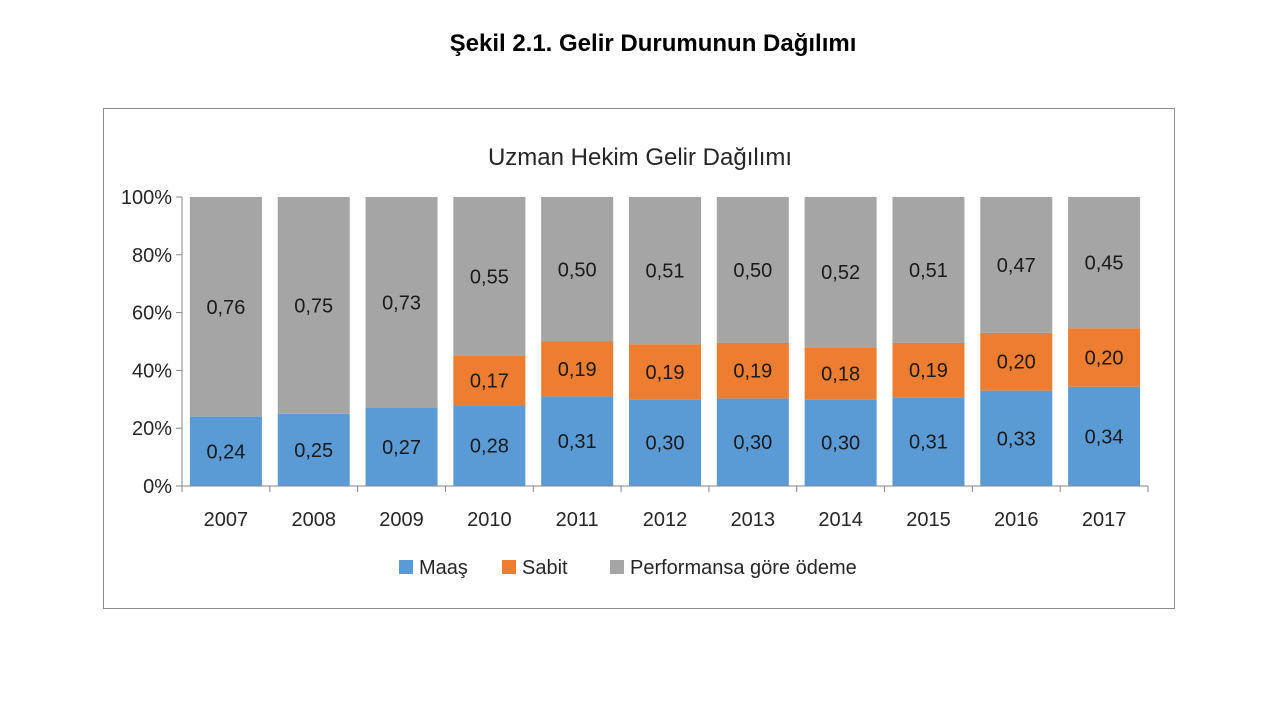 The height and width of the screenshot is (720, 1280). Describe the element at coordinates (628, 568) in the screenshot. I see `legend: Maaş Sabit Performansa göre ödeme` at that location.